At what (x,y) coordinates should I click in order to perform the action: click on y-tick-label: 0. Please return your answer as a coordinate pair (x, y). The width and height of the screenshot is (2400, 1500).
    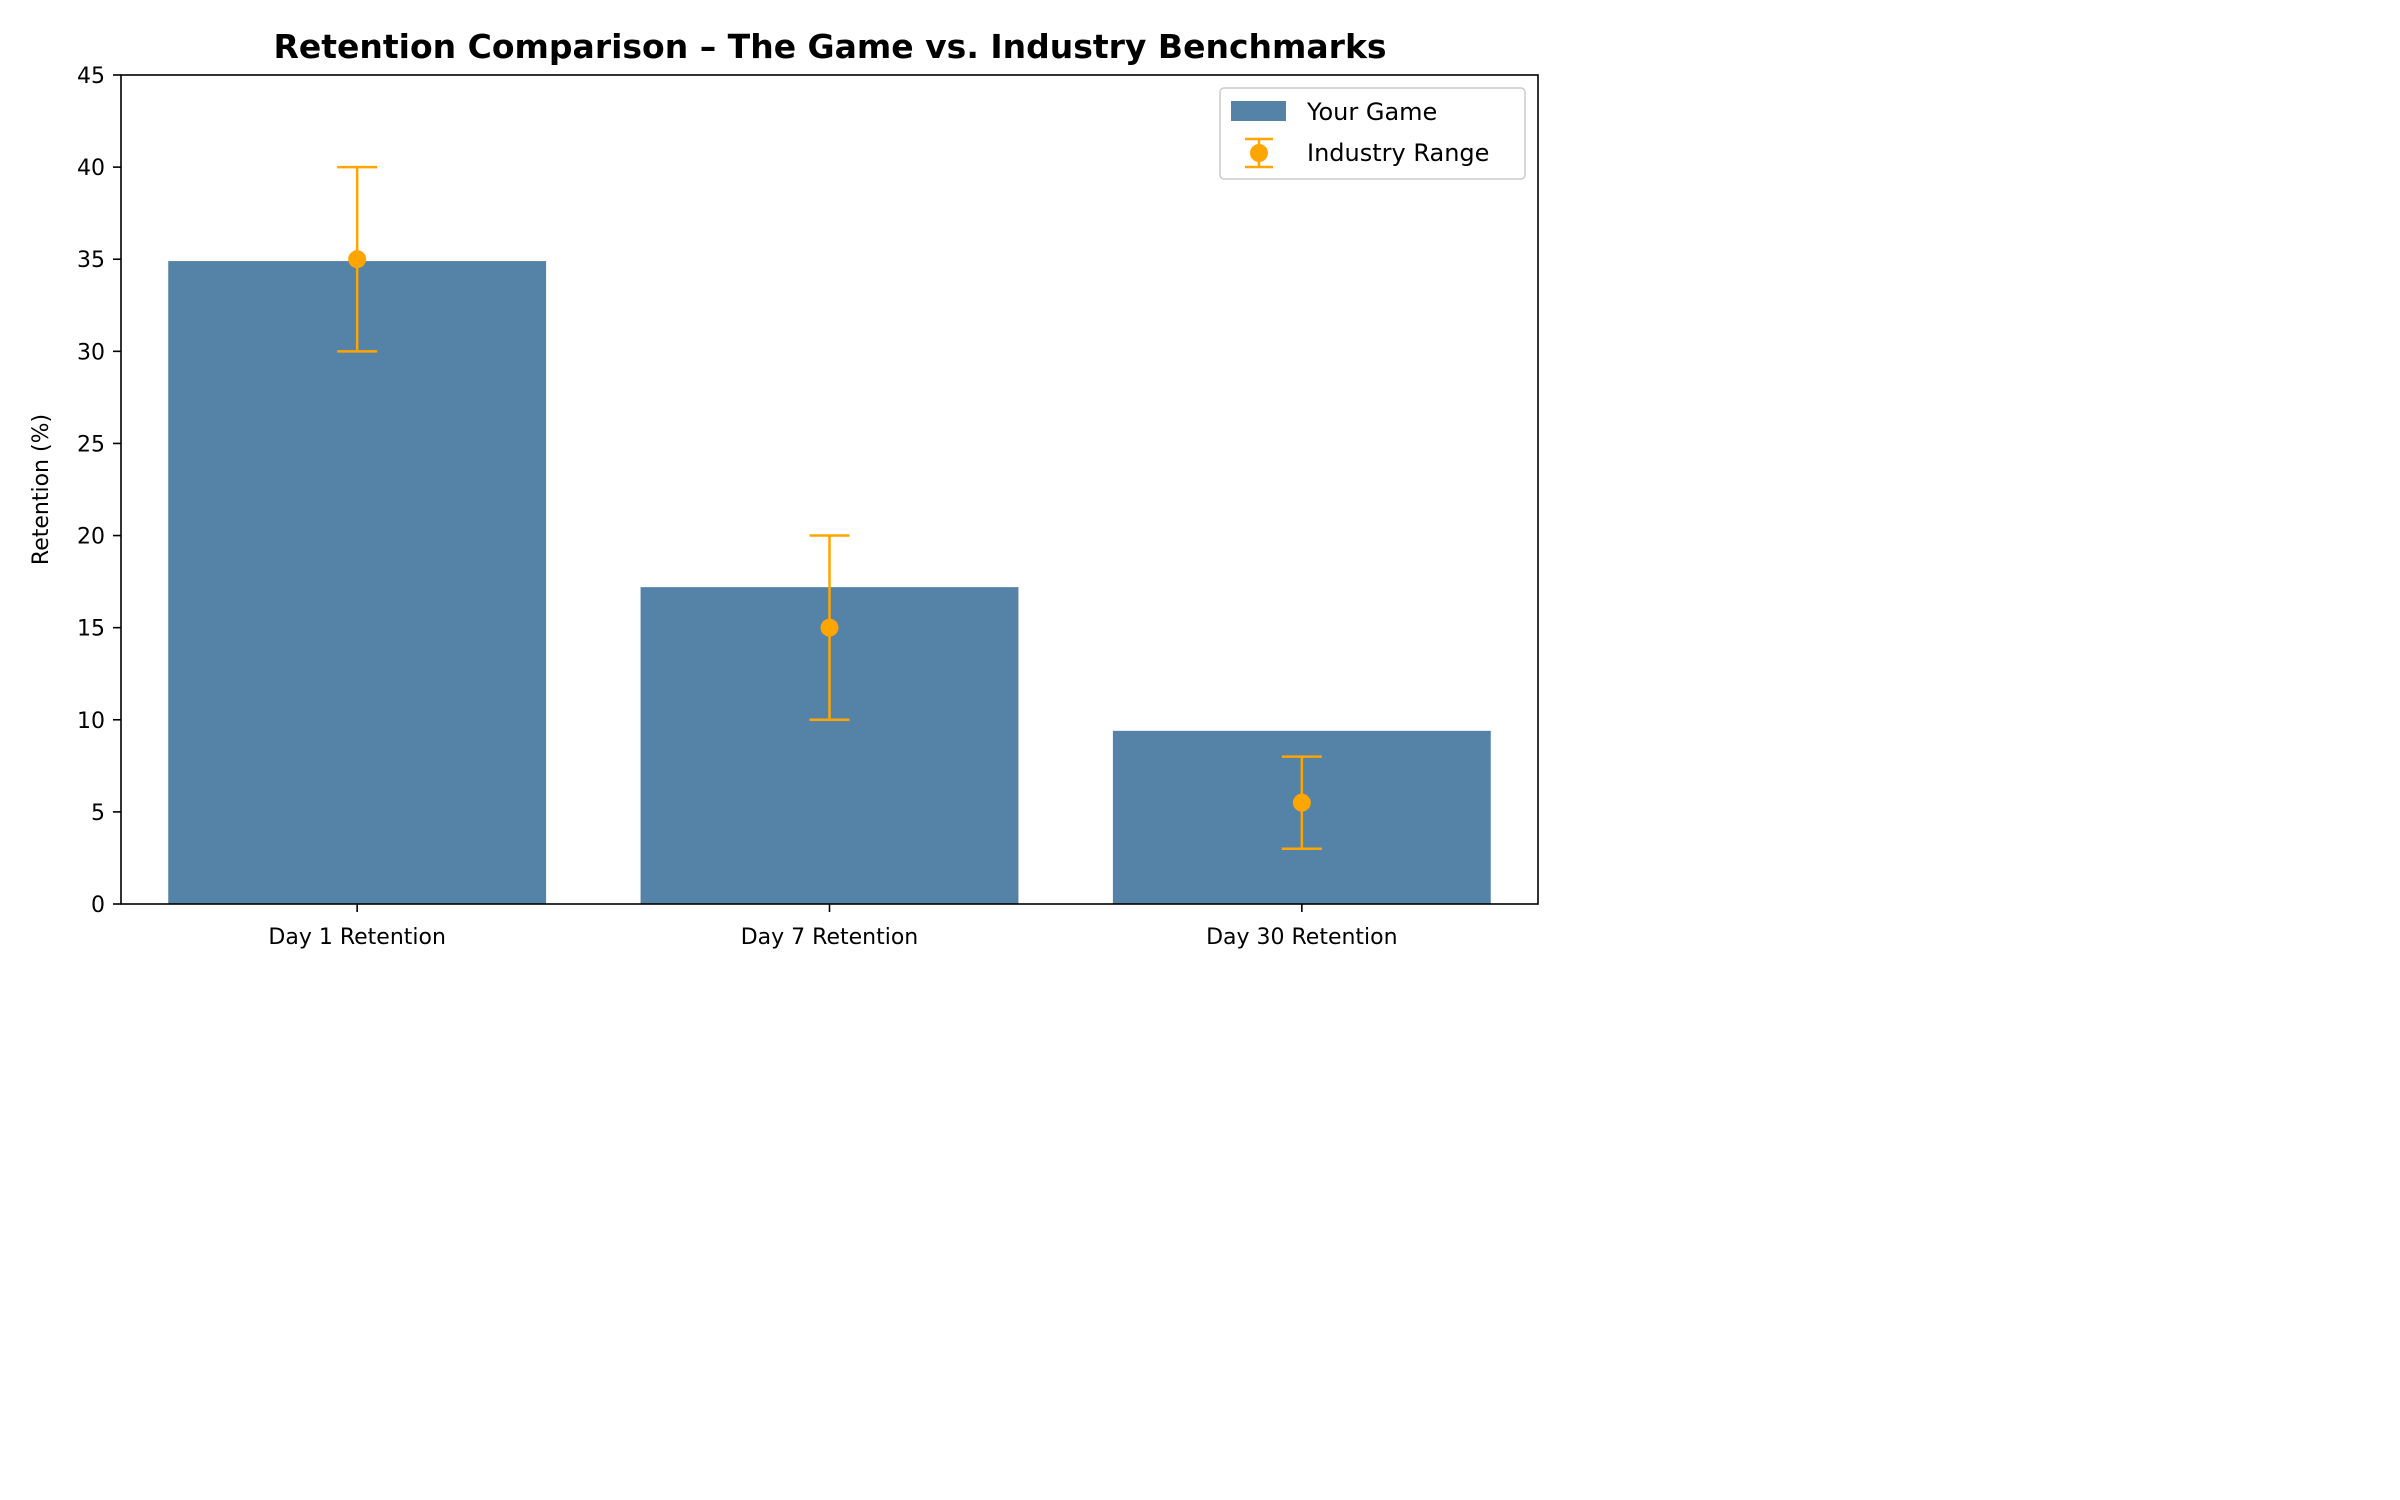
    Looking at the image, I should click on (98, 905).